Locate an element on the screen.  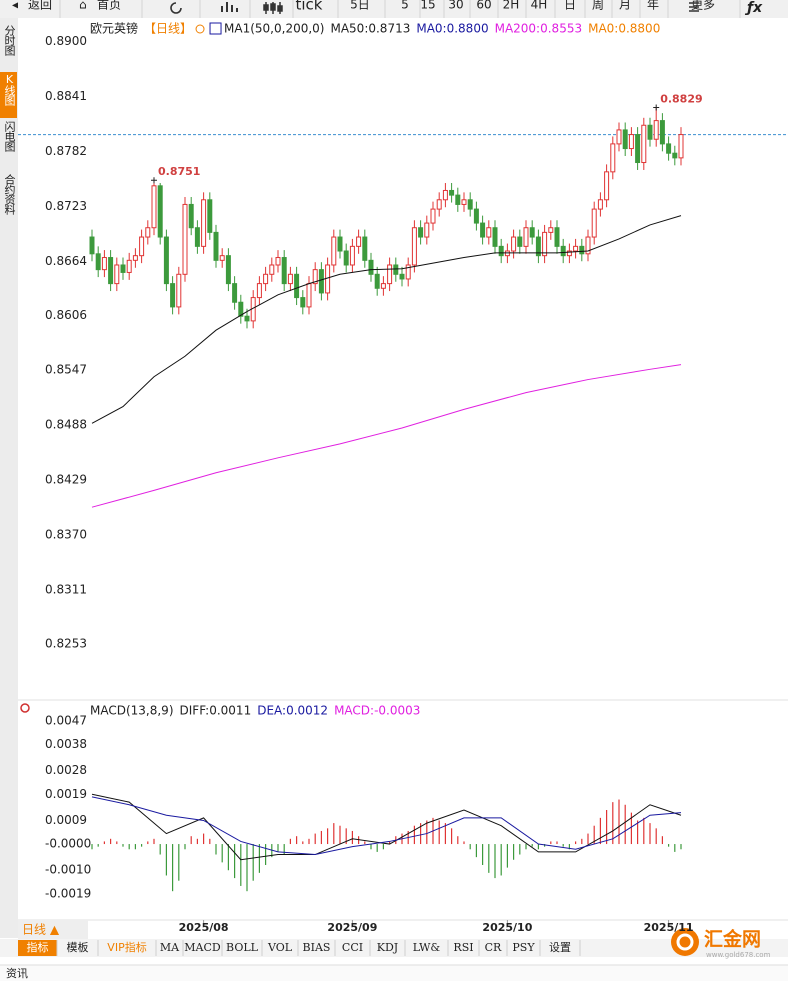
indicator-tab: BIAS is located at coordinates (317, 947).